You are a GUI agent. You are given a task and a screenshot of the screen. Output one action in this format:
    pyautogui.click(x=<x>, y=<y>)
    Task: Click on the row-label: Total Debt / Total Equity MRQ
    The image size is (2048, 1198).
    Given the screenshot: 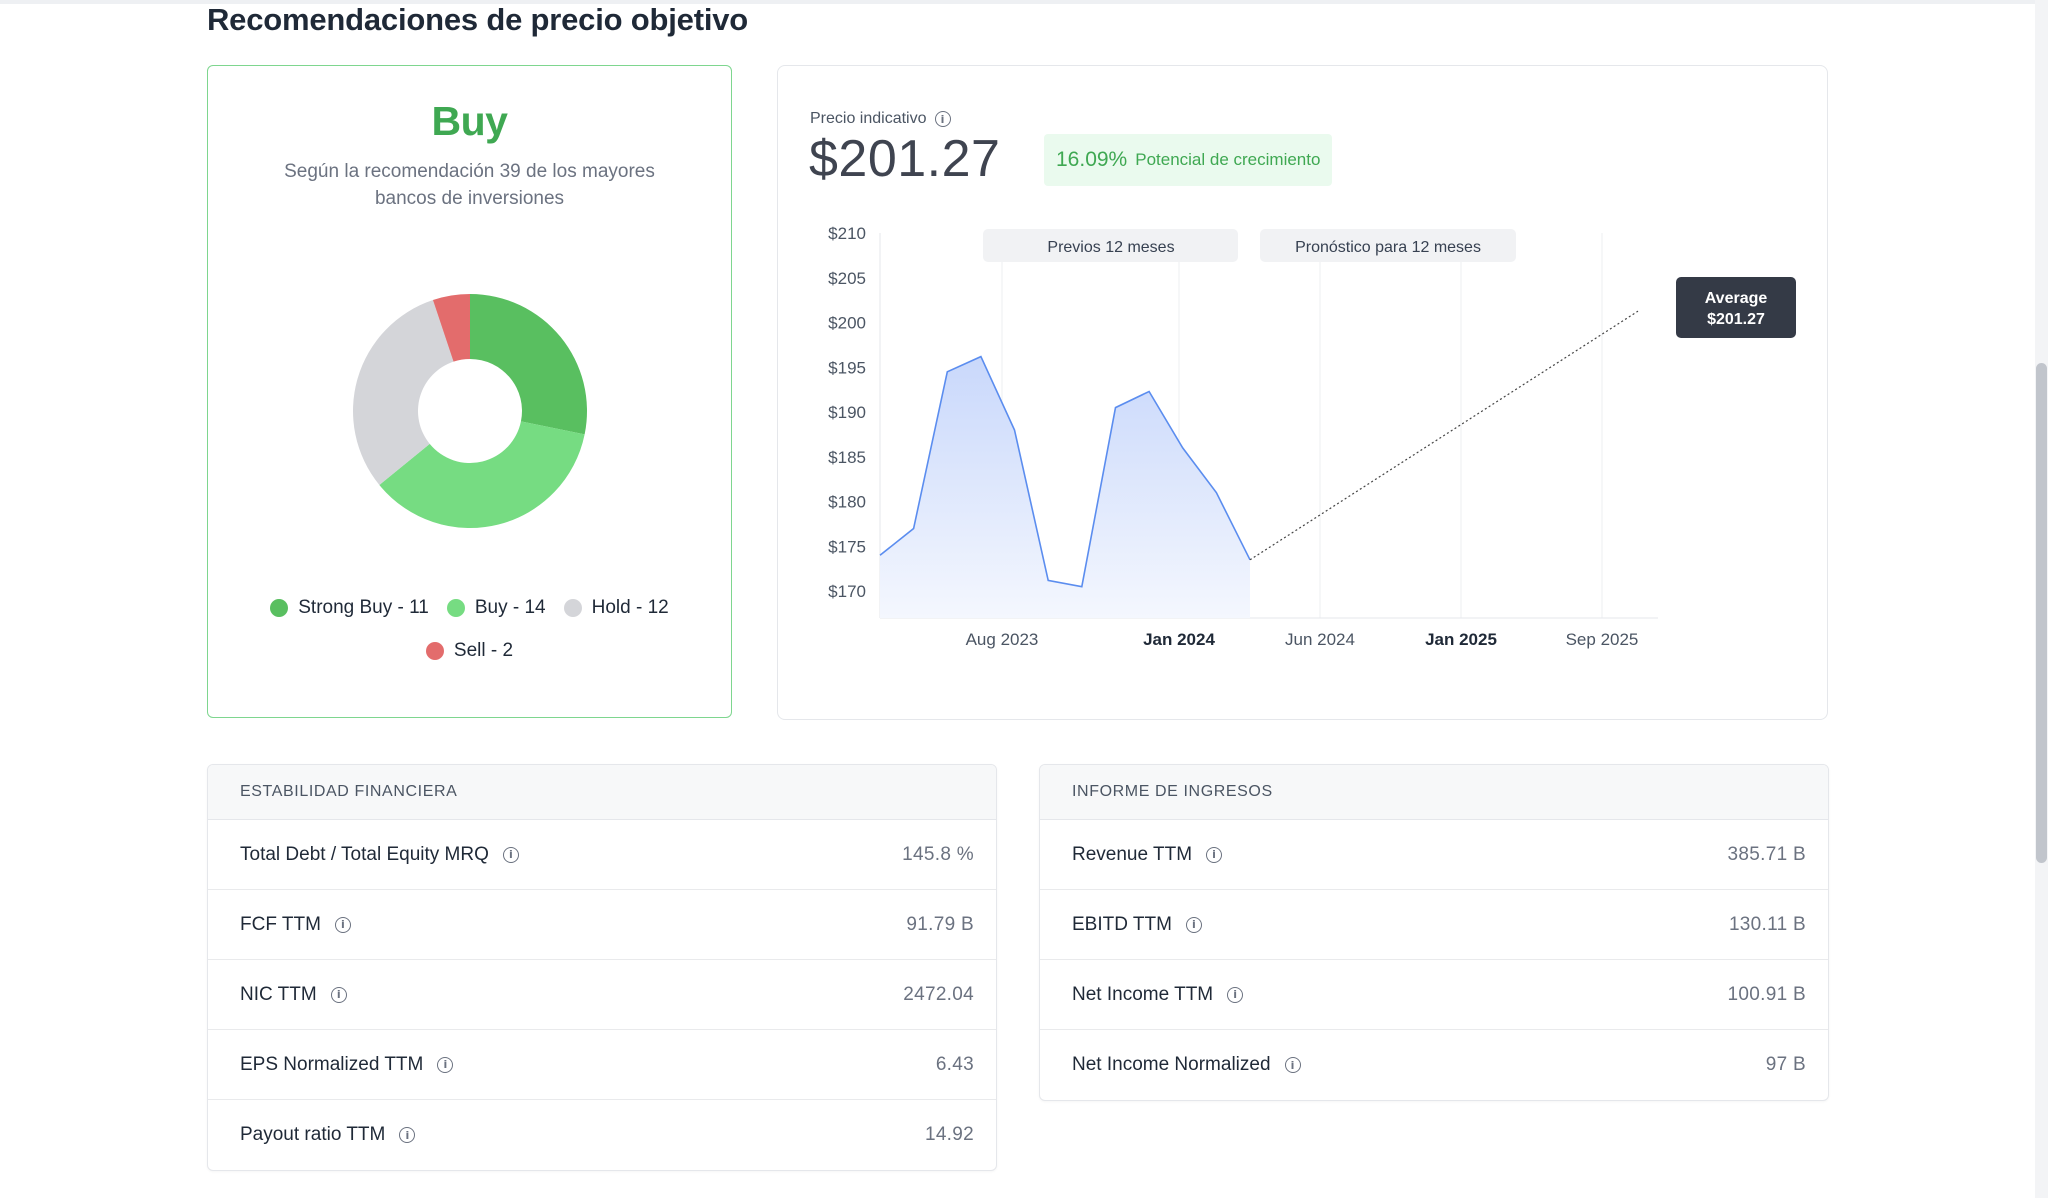 What is the action you would take?
    pyautogui.click(x=364, y=854)
    